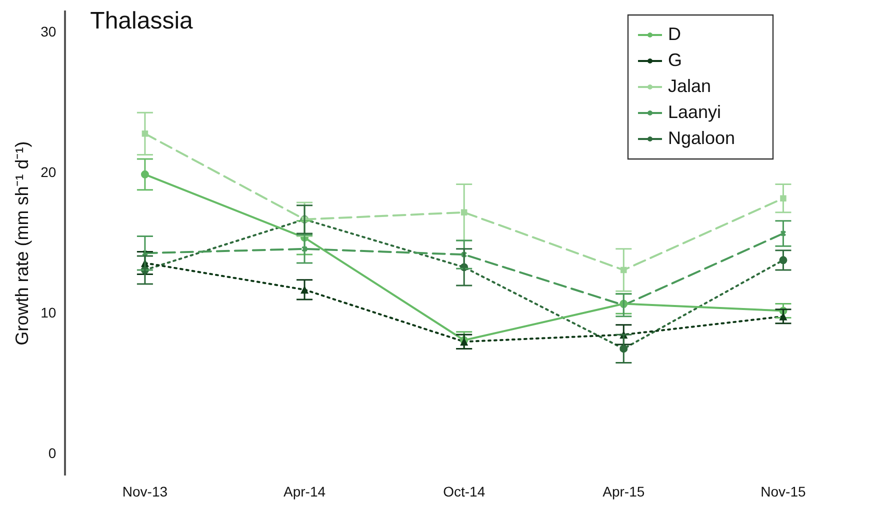  I want to click on x-tick-label: Nov-15, so click(783, 491).